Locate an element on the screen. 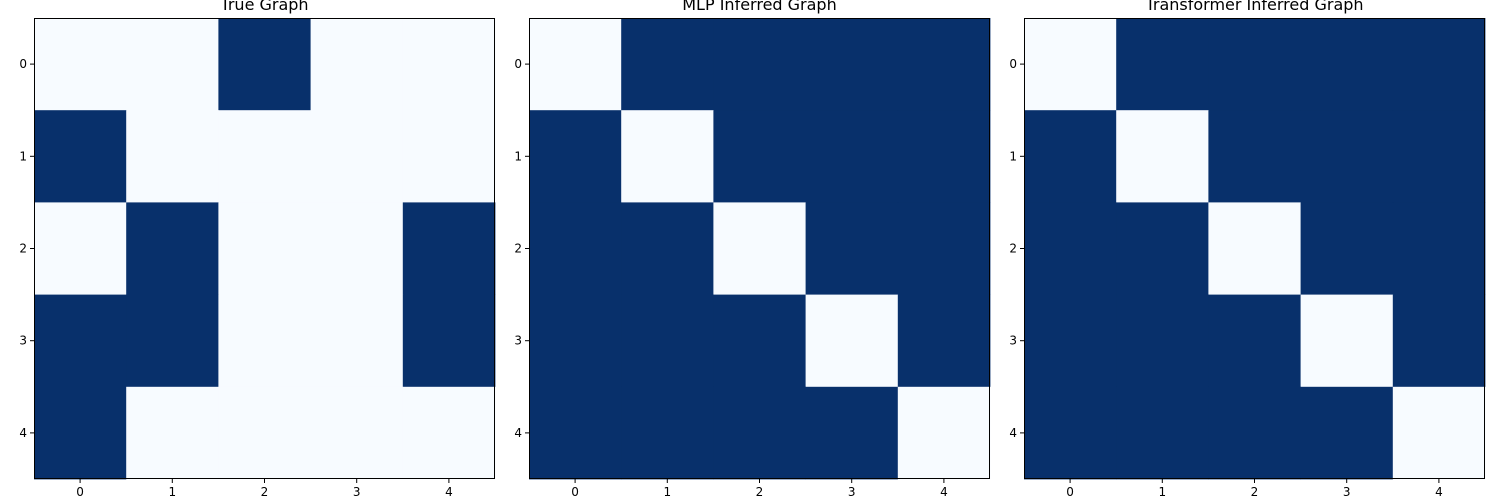 The width and height of the screenshot is (1500, 500). chart-title: Transformer Inferred Graph is located at coordinates (1253, 7).